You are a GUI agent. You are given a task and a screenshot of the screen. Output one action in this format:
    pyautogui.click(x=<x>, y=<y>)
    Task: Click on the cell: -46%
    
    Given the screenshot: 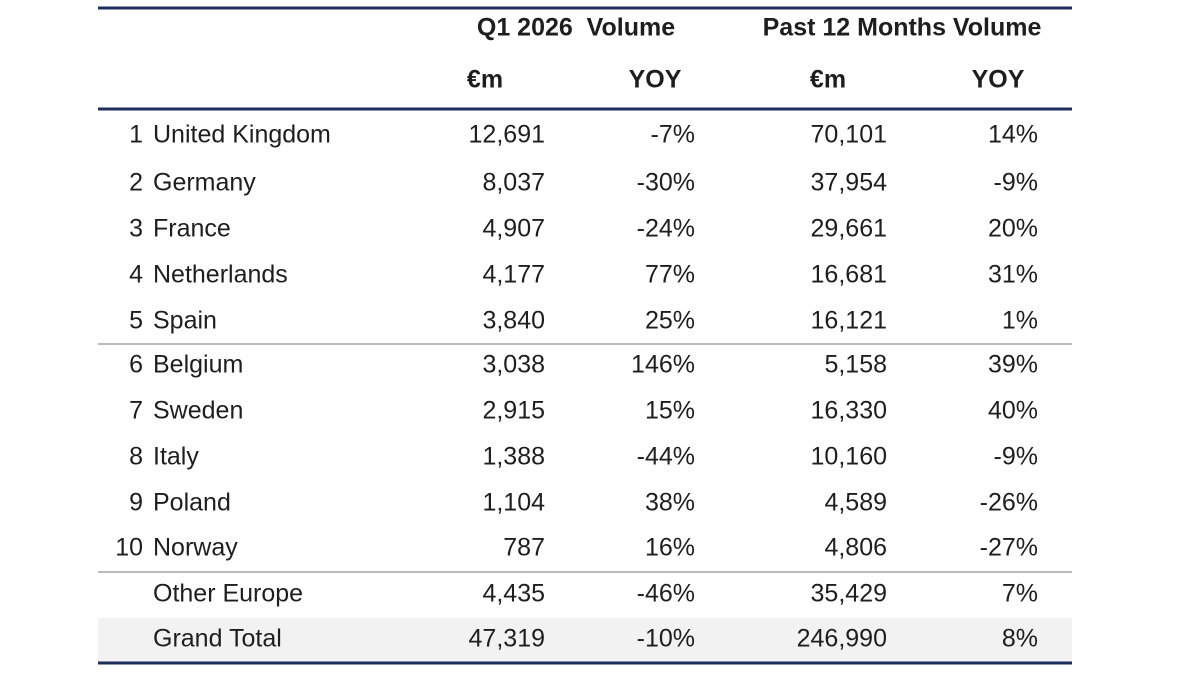 What is the action you would take?
    pyautogui.click(x=666, y=594)
    